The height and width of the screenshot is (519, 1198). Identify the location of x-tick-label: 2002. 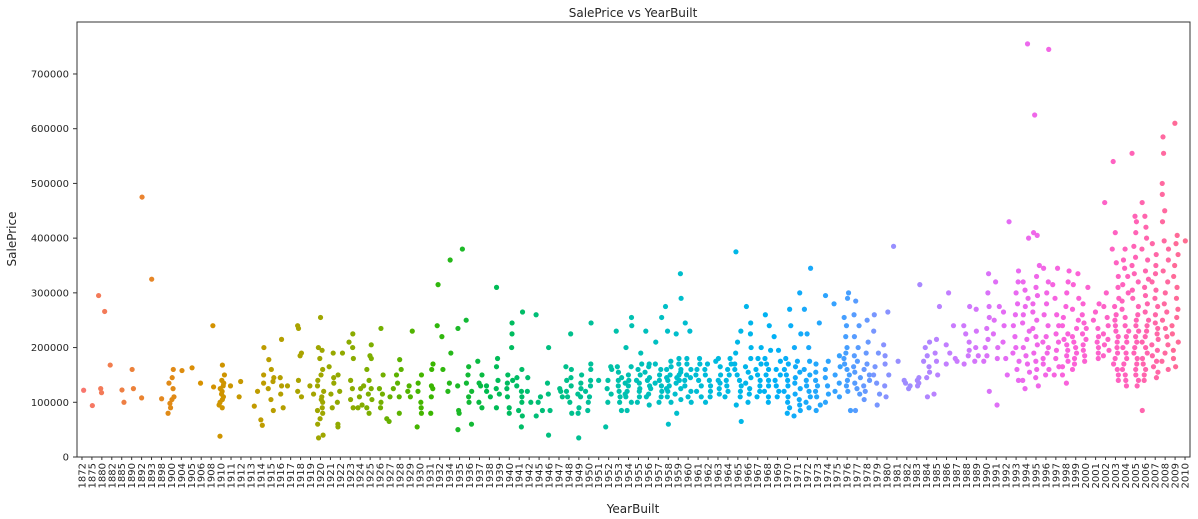
(1106, 475).